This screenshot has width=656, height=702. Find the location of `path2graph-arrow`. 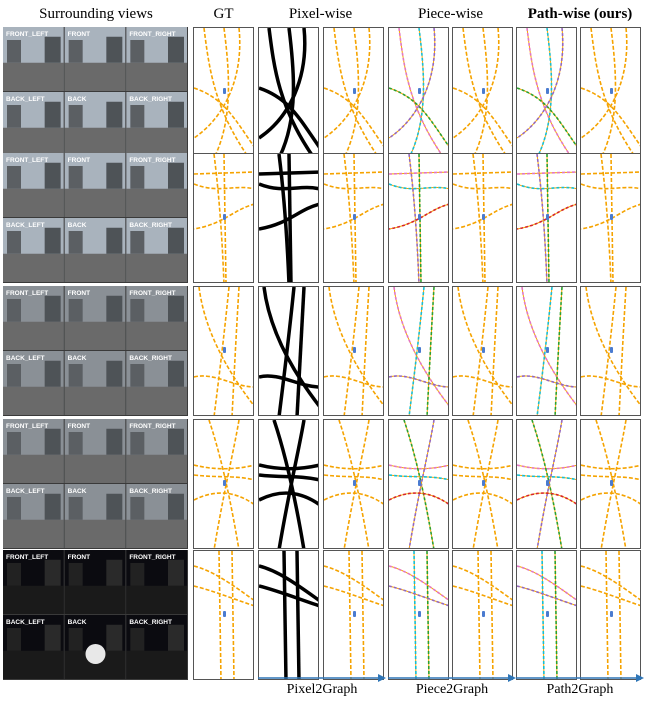

path2graph-arrow is located at coordinates (580, 678).